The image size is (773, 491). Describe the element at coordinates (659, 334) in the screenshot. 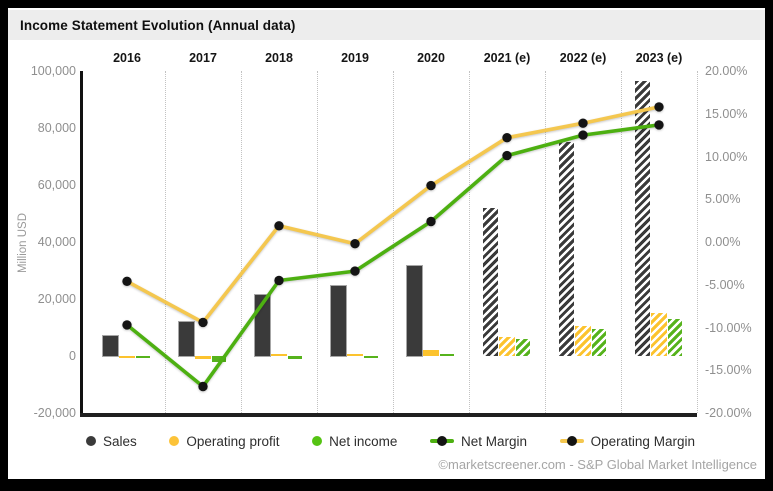

I see `bar-operating-profit-2023-e` at that location.